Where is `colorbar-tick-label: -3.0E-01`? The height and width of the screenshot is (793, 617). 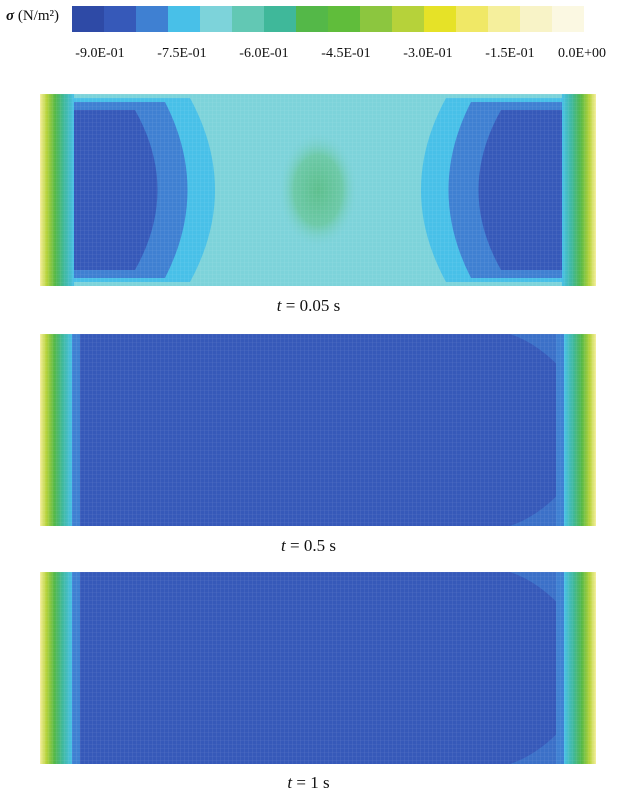 colorbar-tick-label: -3.0E-01 is located at coordinates (428, 53).